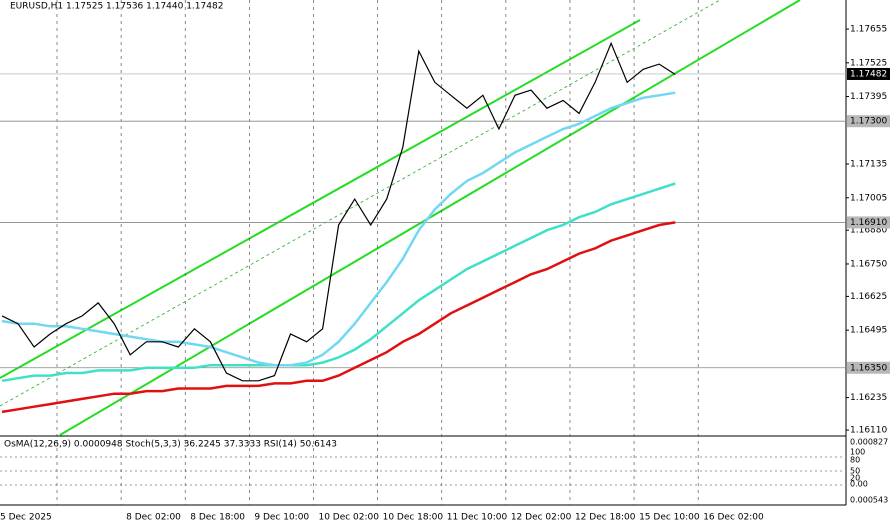 The width and height of the screenshot is (890, 528). I want to click on y-tick-label: 1.16110, so click(868, 431).